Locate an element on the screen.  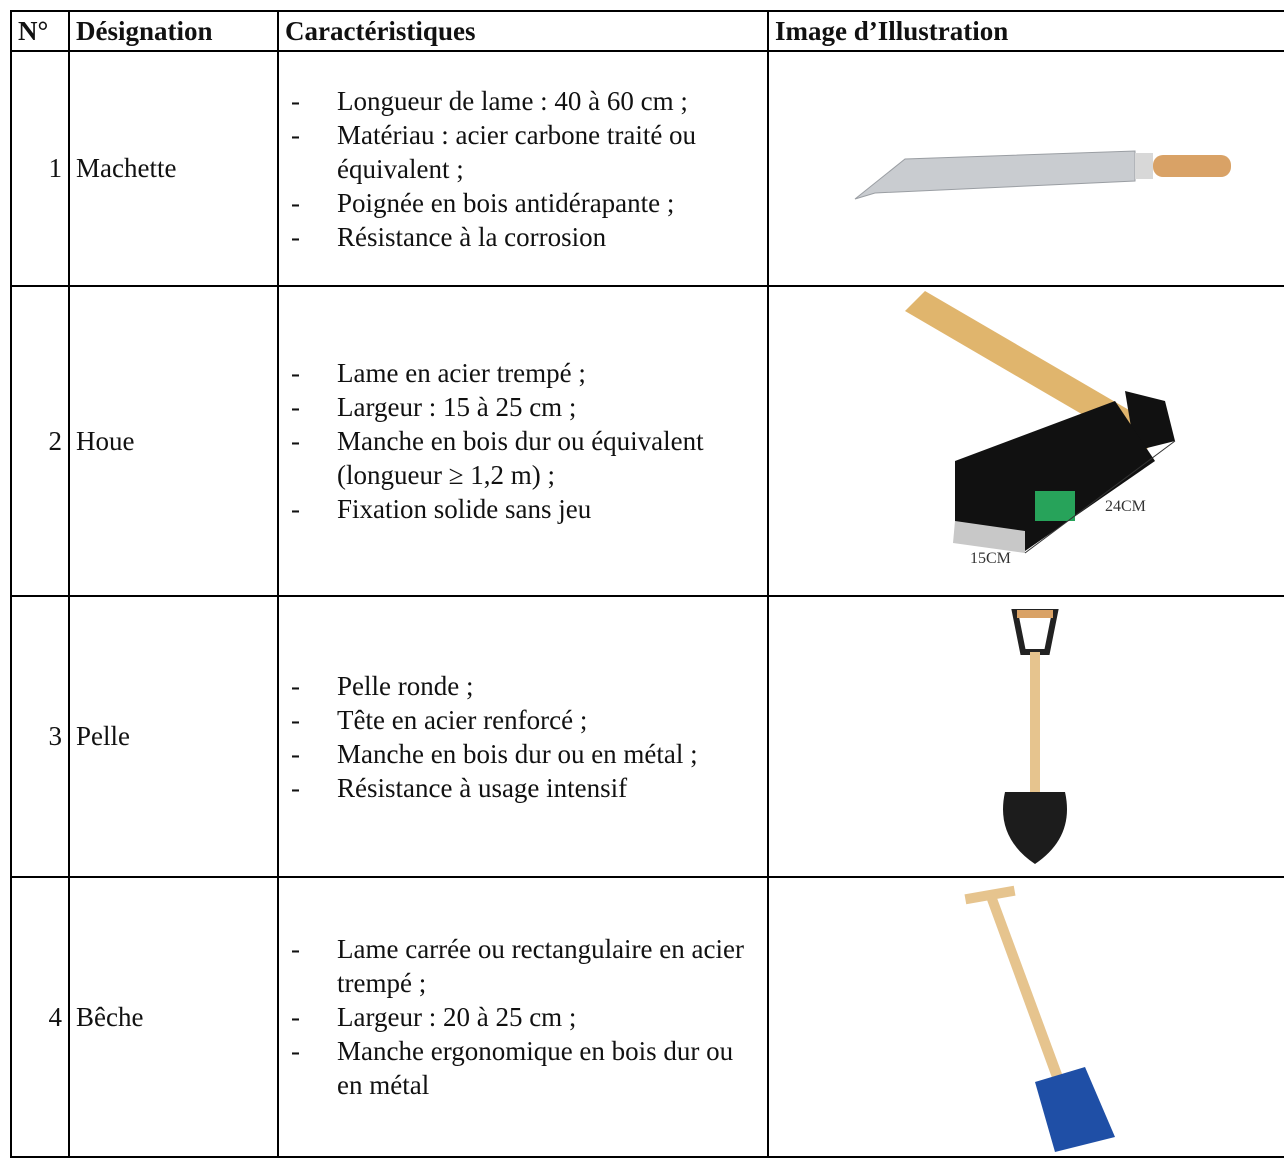
row-number: 3 is located at coordinates (40, 736).